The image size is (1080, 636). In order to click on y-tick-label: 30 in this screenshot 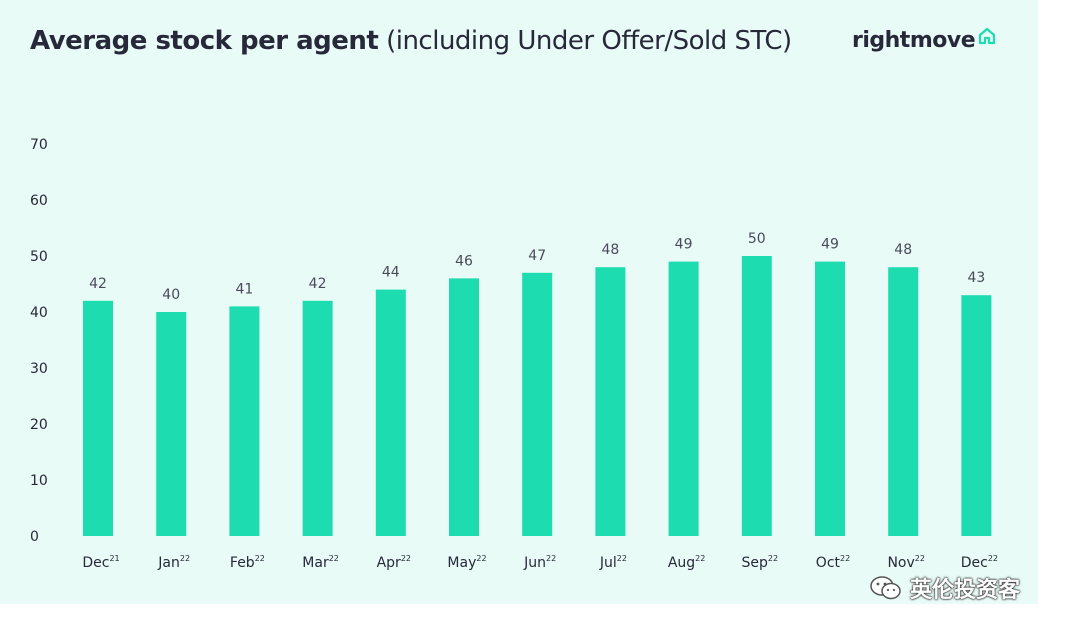, I will do `click(39, 369)`.